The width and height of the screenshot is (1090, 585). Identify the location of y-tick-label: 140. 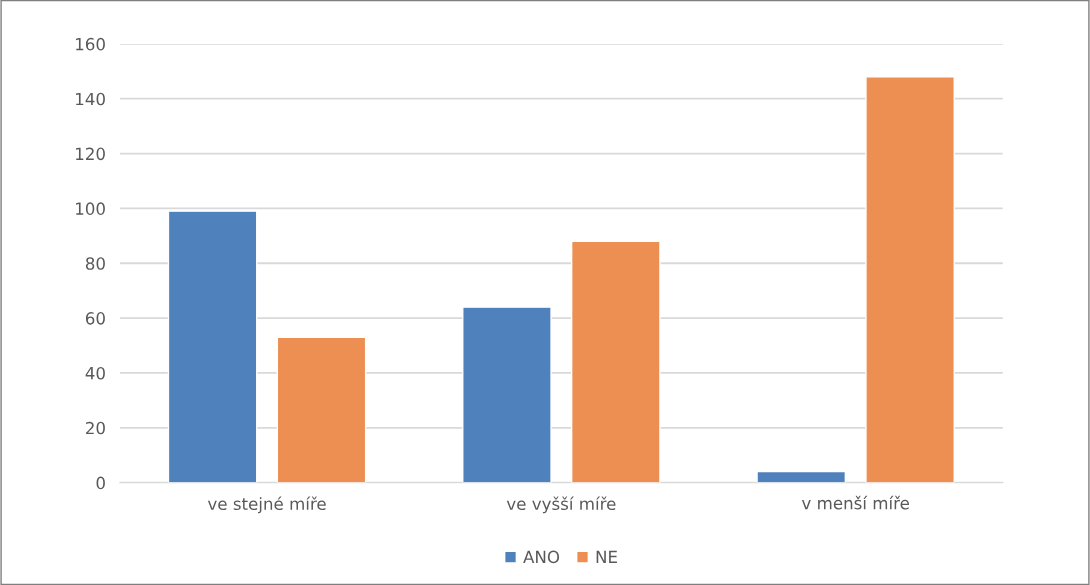
(90, 99).